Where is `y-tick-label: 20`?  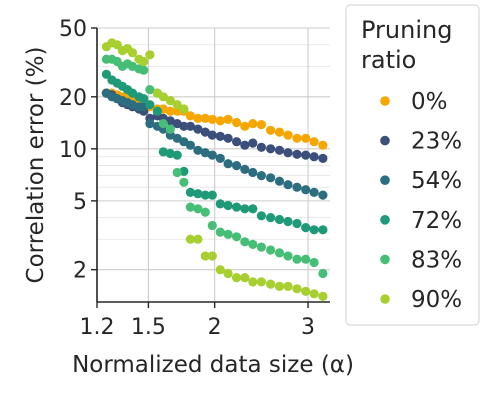 y-tick-label: 20 is located at coordinates (73, 98).